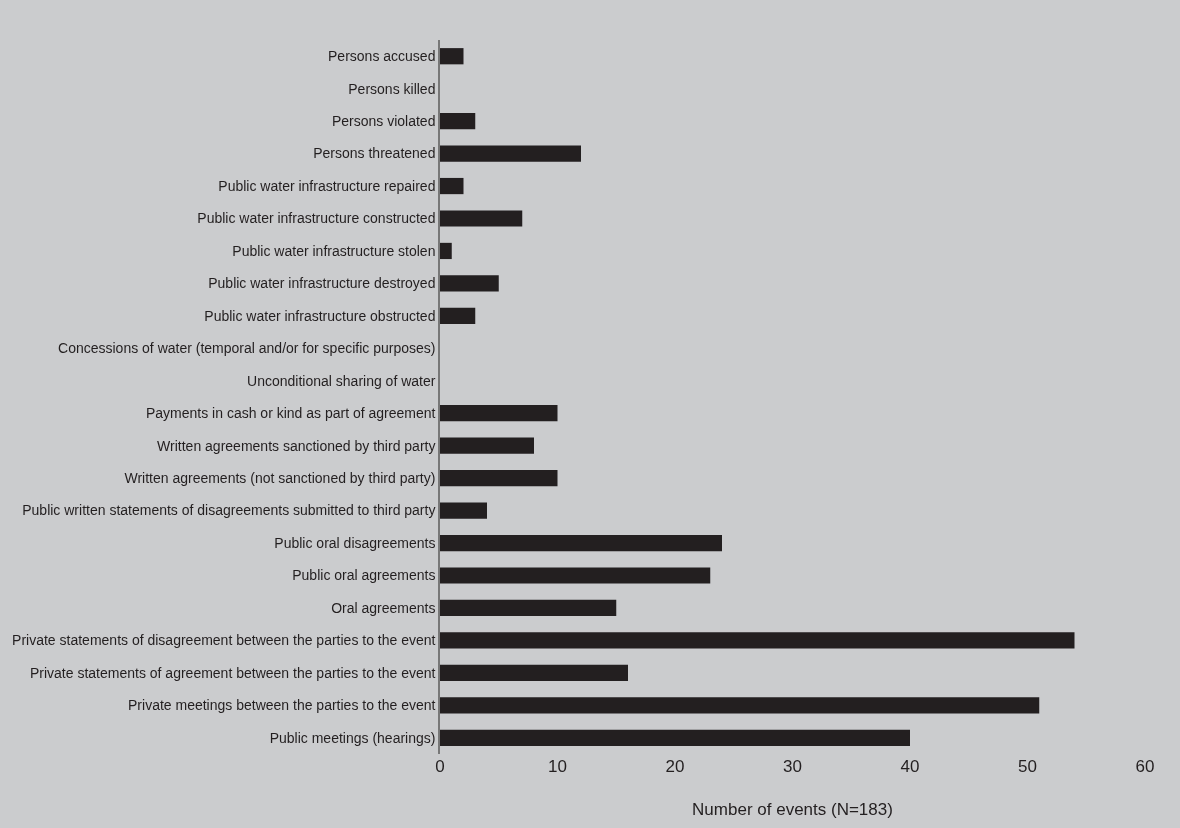 The height and width of the screenshot is (828, 1180). Describe the element at coordinates (320, 315) in the screenshot. I see `y-tick-label: Public water infrastructure obstructed` at that location.